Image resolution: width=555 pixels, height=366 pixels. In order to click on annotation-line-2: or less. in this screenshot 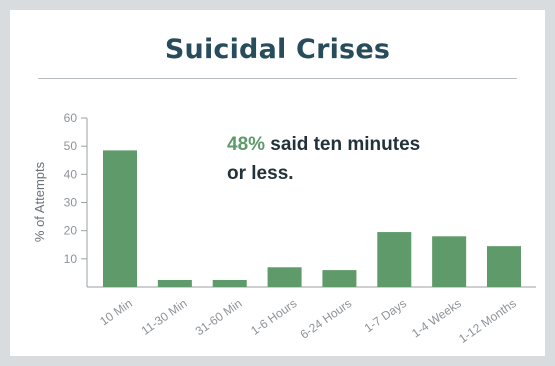, I will do `click(260, 173)`.